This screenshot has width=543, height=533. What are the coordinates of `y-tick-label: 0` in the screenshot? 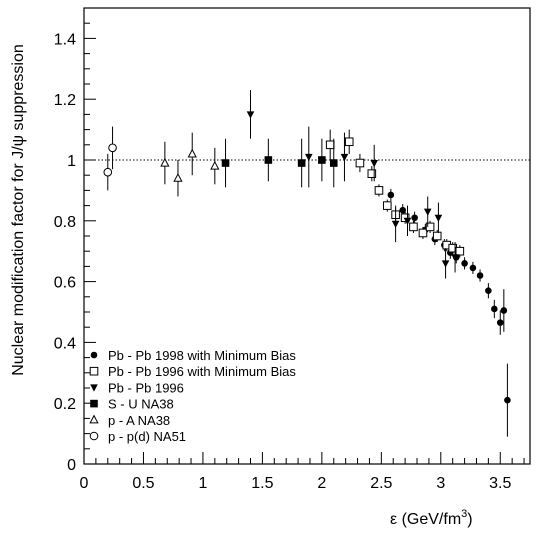 It's located at (71, 465).